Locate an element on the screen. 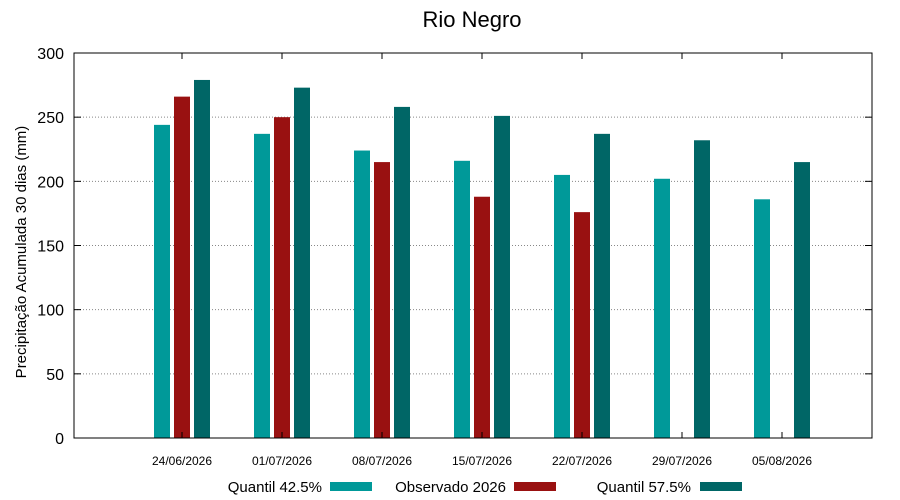 This screenshot has width=900, height=500. y-tick-label: 300 is located at coordinates (50, 54).